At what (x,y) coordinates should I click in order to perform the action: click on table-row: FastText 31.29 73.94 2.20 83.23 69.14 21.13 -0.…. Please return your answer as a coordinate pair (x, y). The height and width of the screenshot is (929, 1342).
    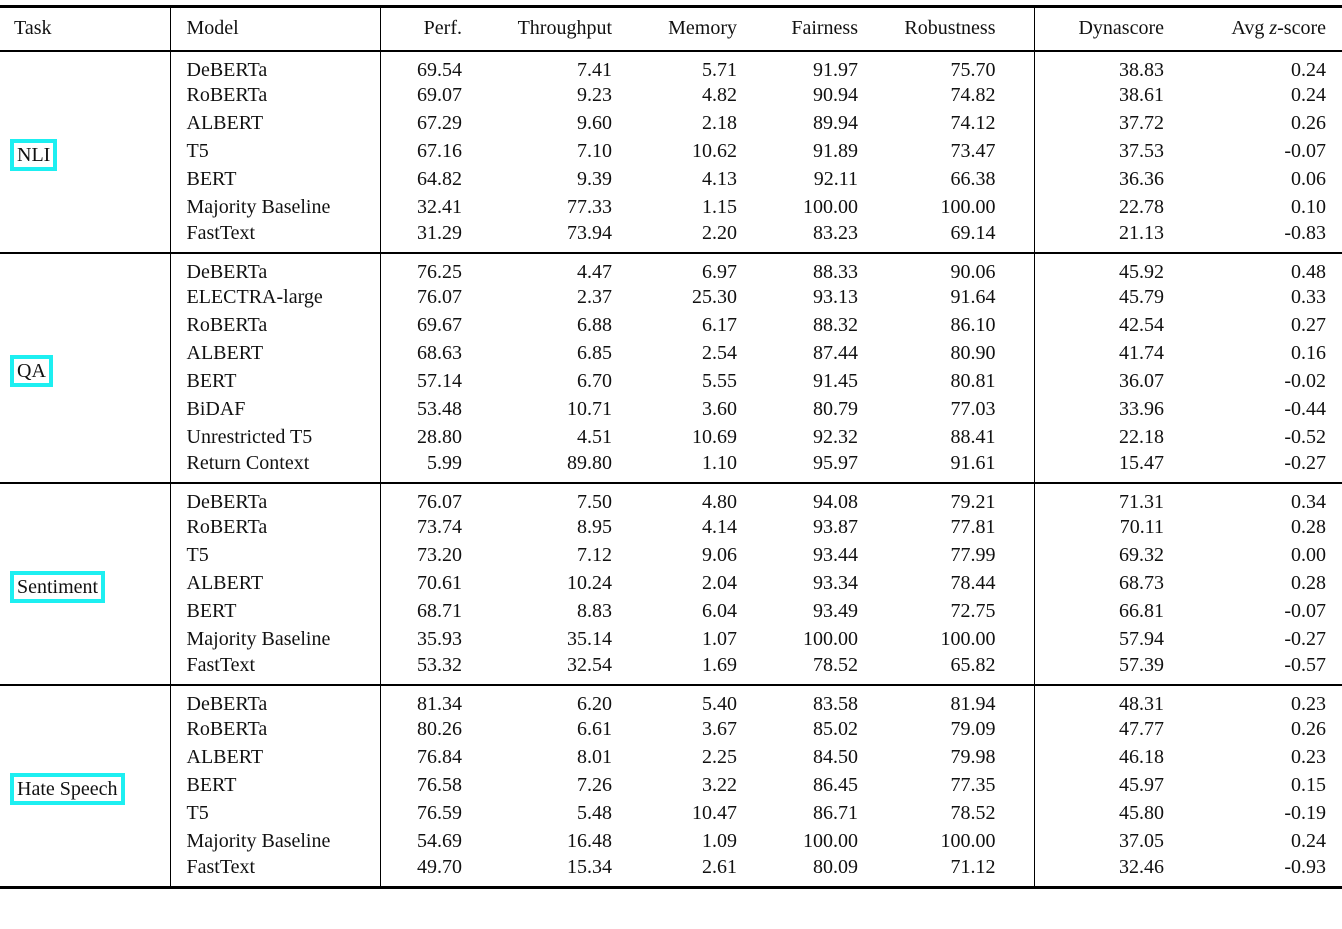
    Looking at the image, I should click on (671, 237).